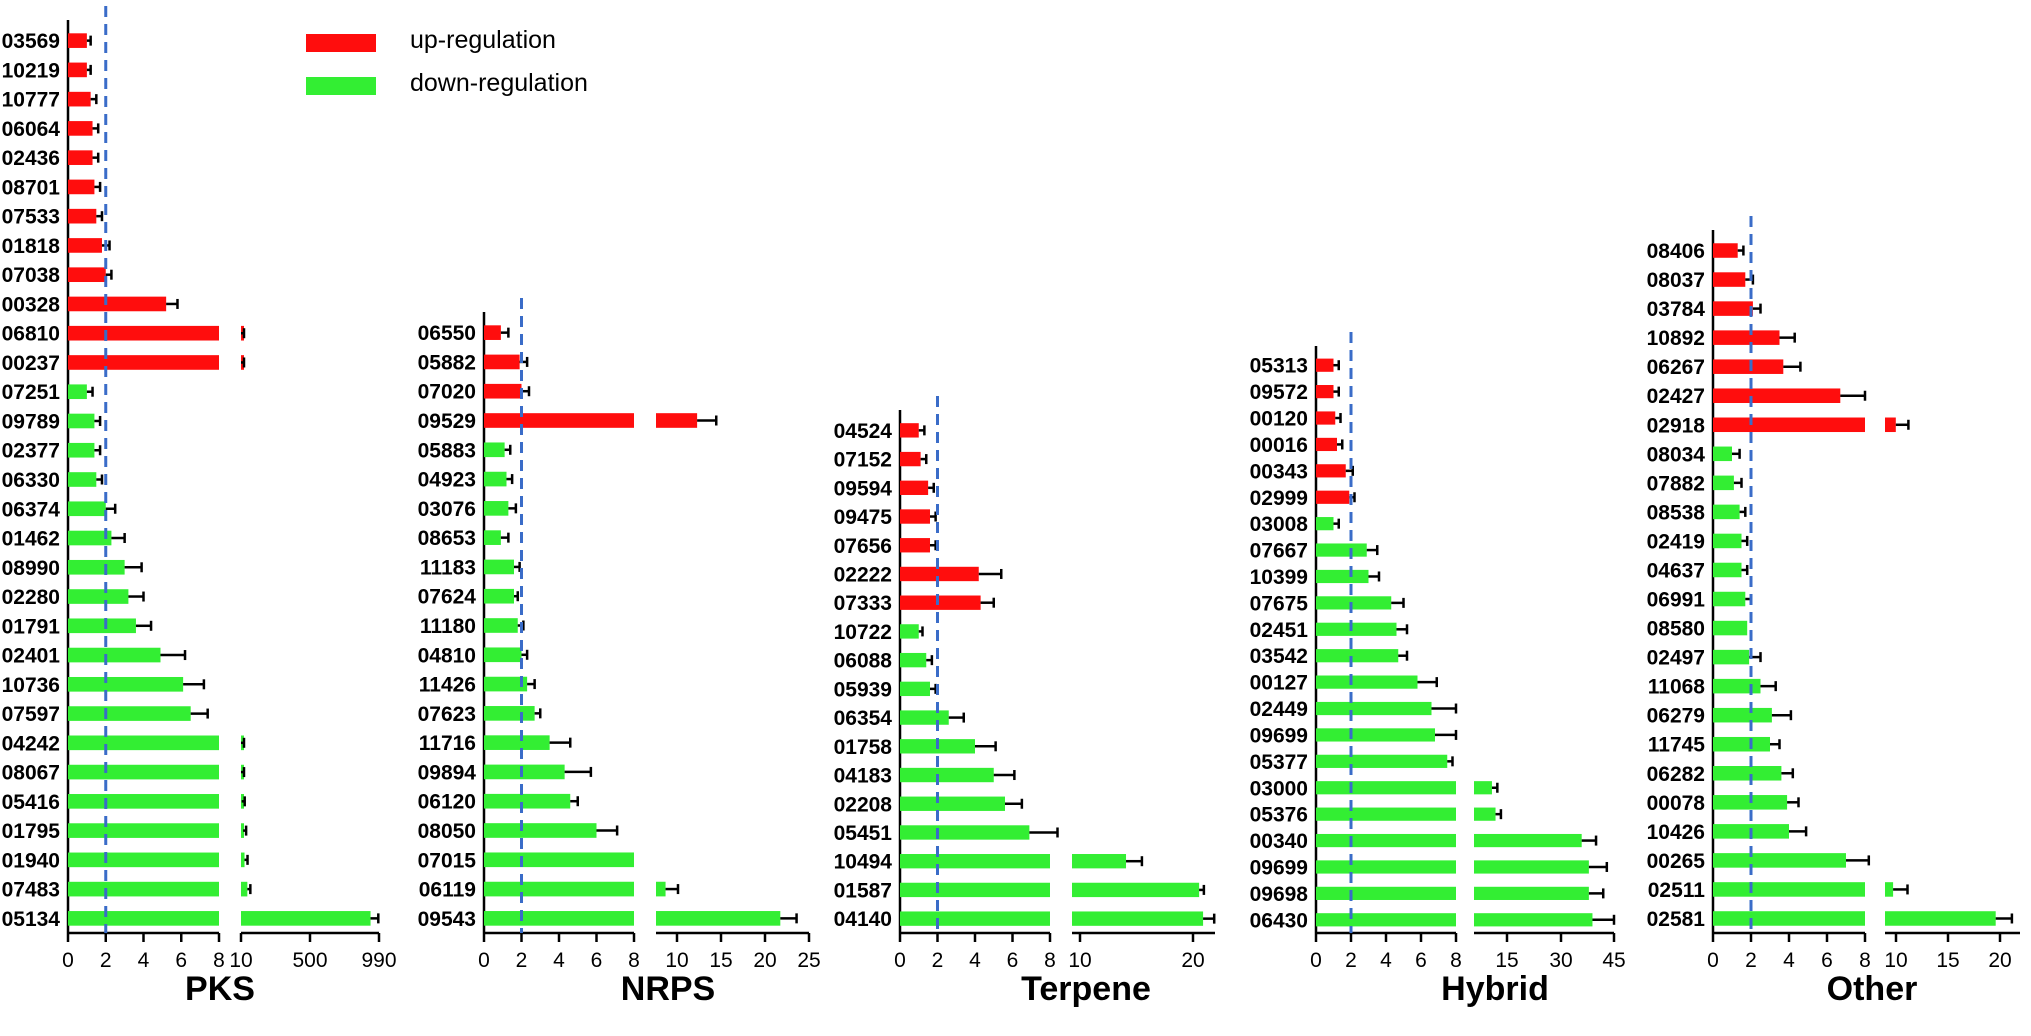  What do you see at coordinates (468, 509) in the screenshot?
I see `bar-row: 03076` at bounding box center [468, 509].